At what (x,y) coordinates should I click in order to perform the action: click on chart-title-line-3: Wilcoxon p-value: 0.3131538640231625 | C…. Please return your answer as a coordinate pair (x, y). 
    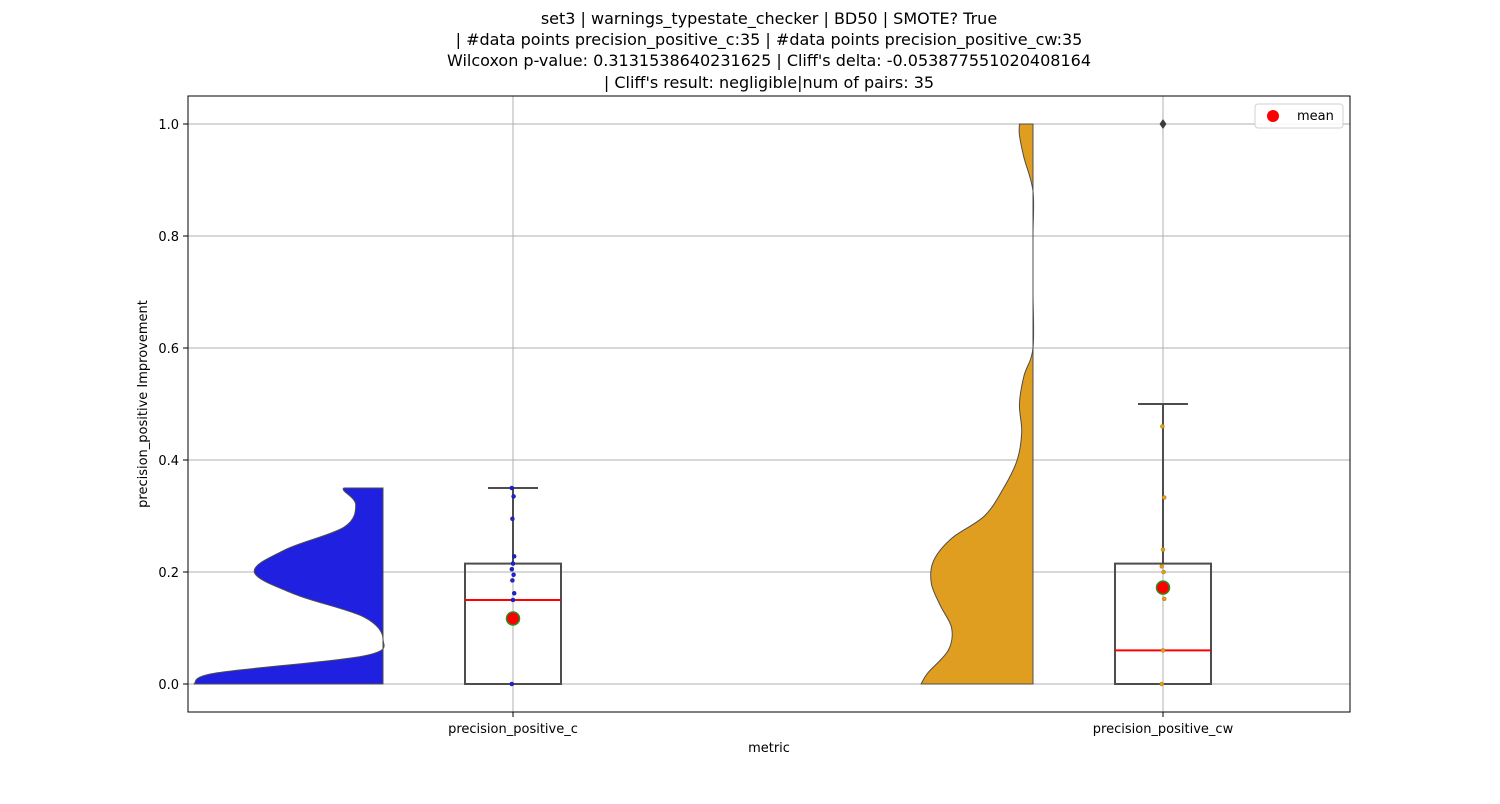
    Looking at the image, I should click on (769, 60).